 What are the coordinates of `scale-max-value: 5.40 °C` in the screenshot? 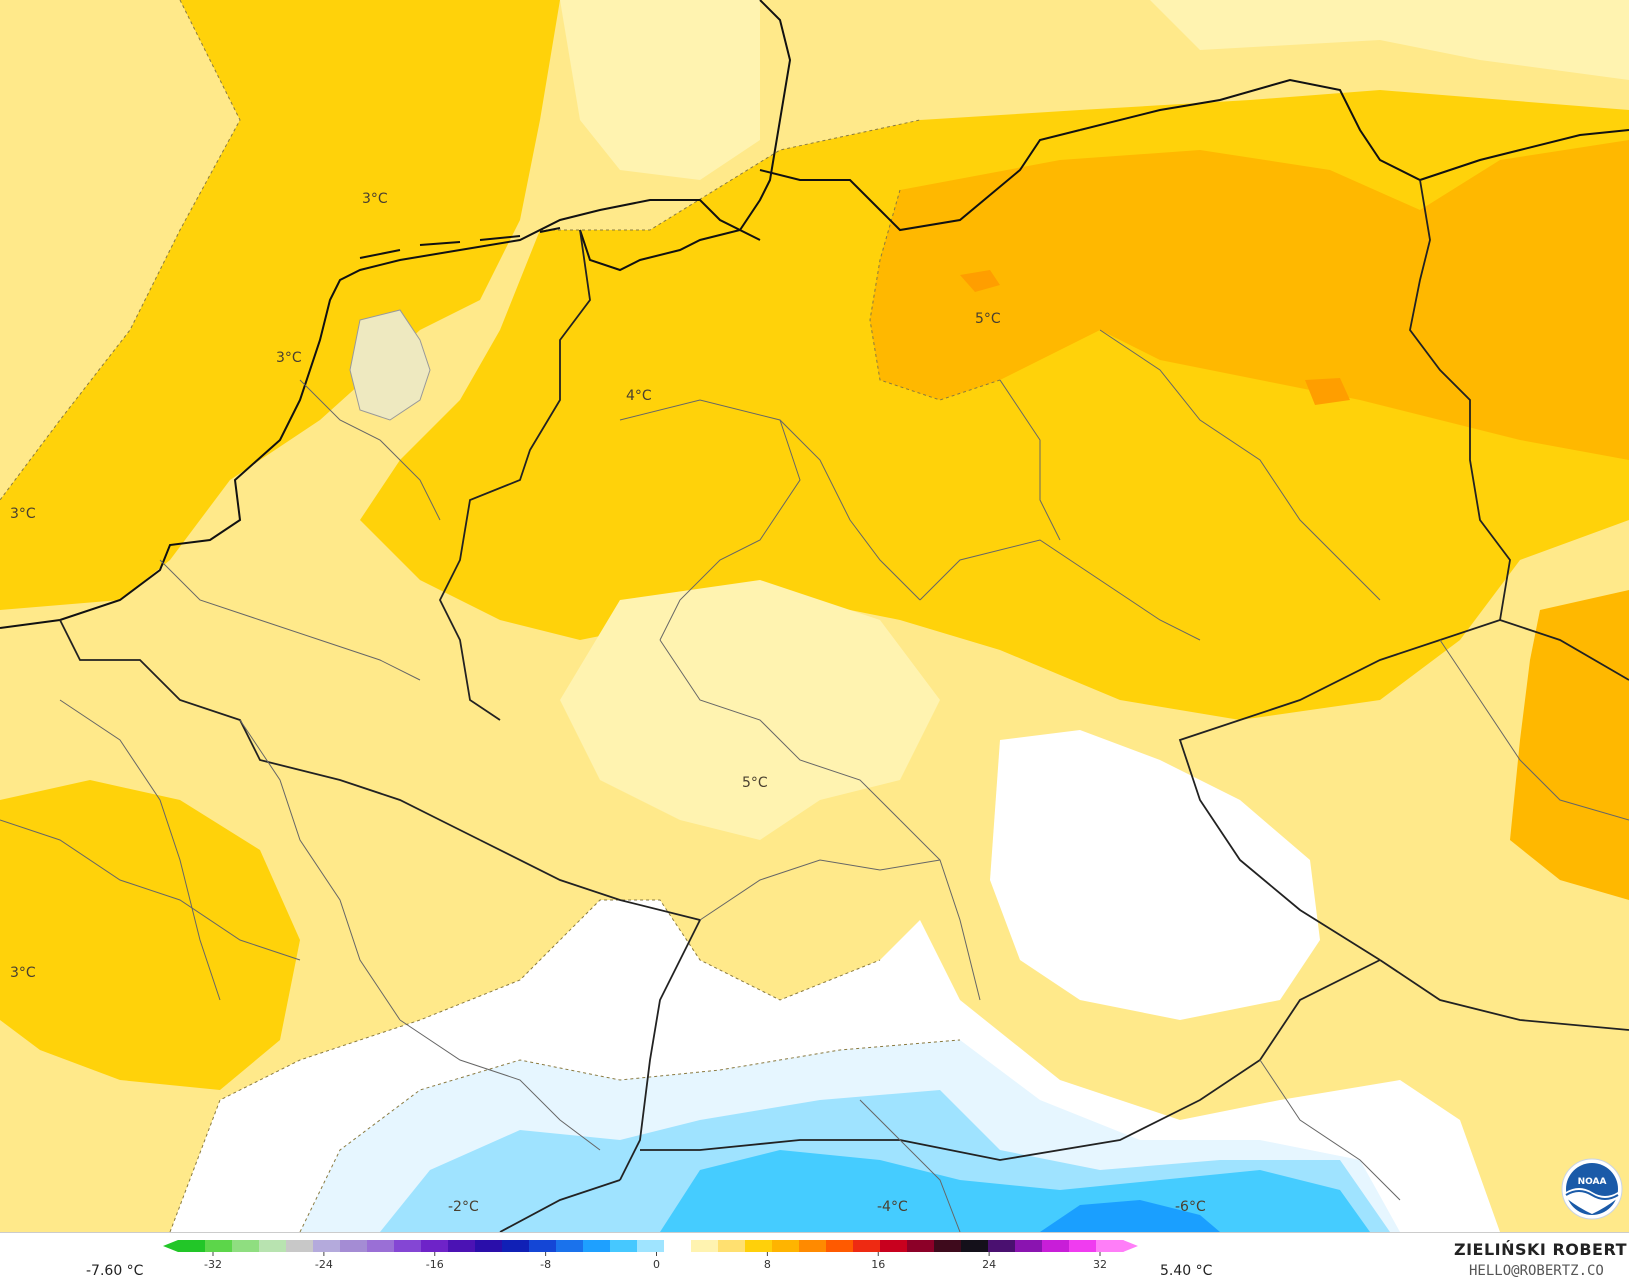 It's located at (1186, 1271).